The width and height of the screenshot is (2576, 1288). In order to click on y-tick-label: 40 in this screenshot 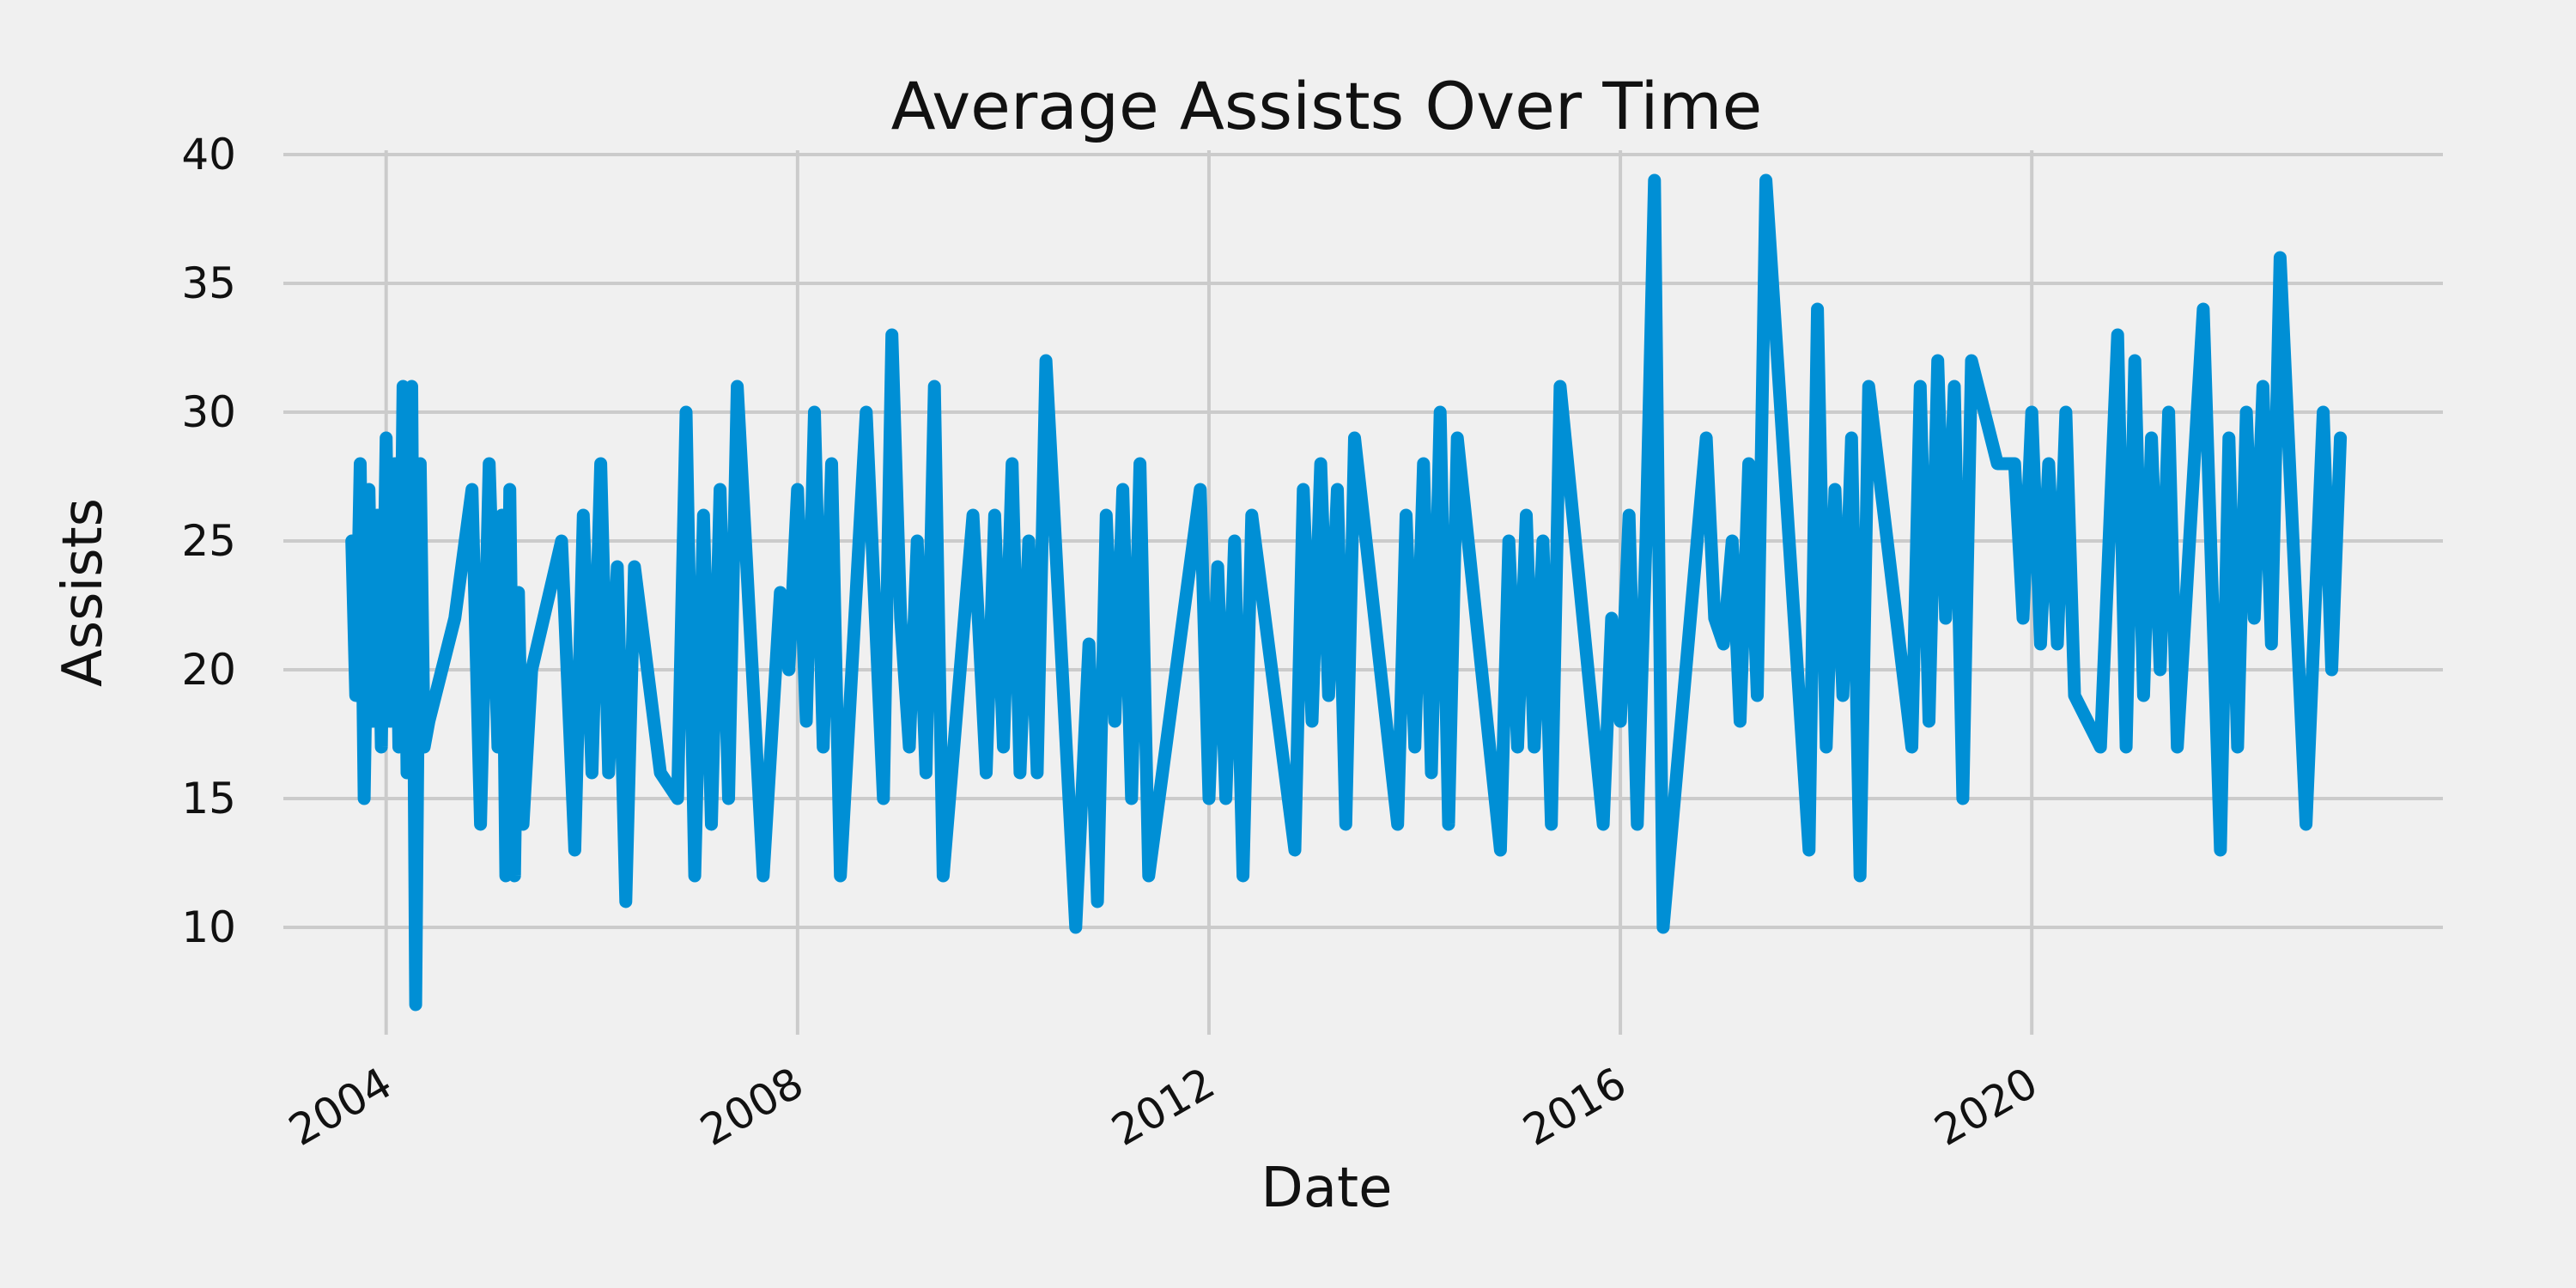, I will do `click(208, 154)`.